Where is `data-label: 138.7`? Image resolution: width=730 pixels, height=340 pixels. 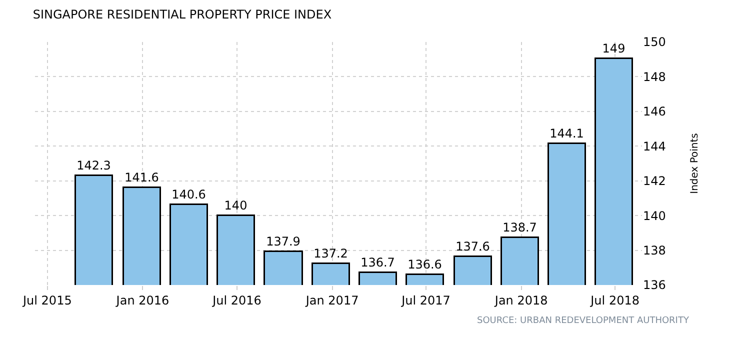 data-label: 138.7 is located at coordinates (519, 227).